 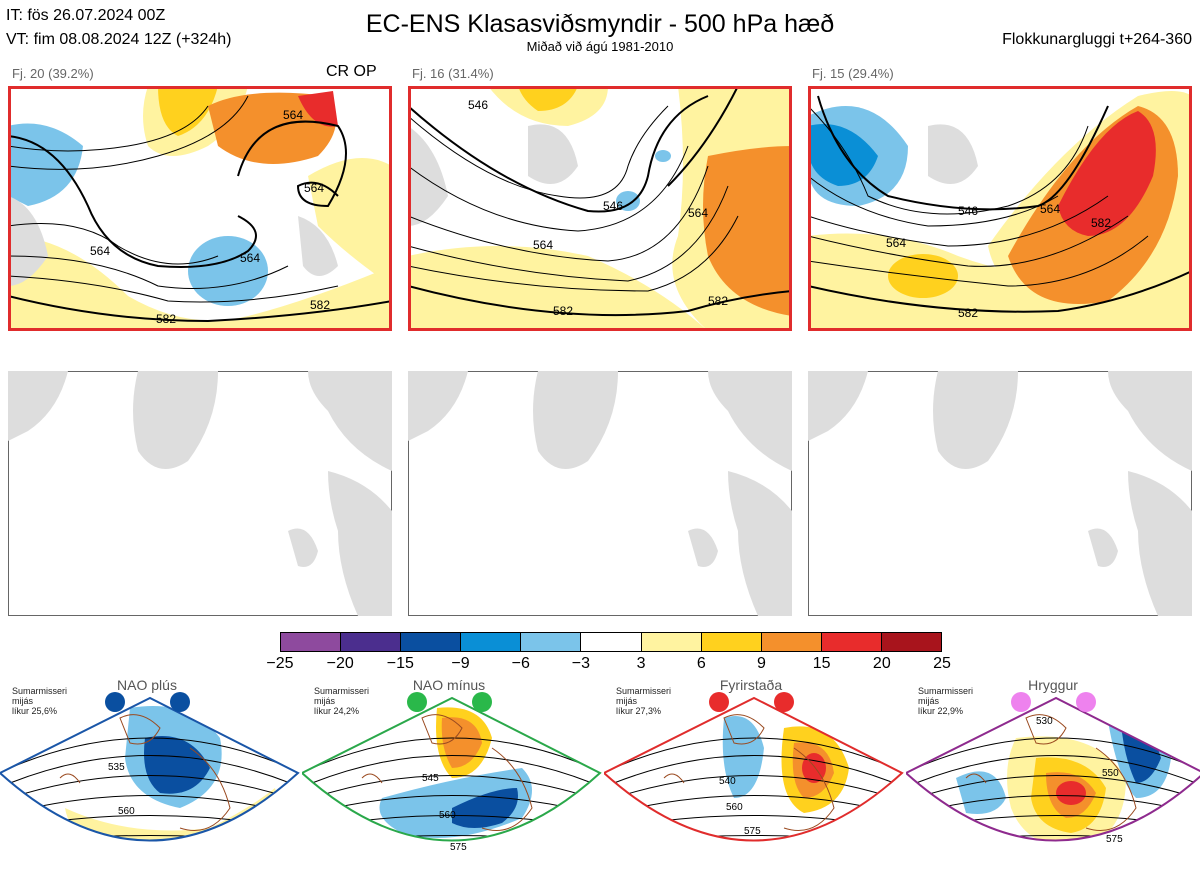 I want to click on colorbar-tick-label: −9, so click(x=460, y=663).